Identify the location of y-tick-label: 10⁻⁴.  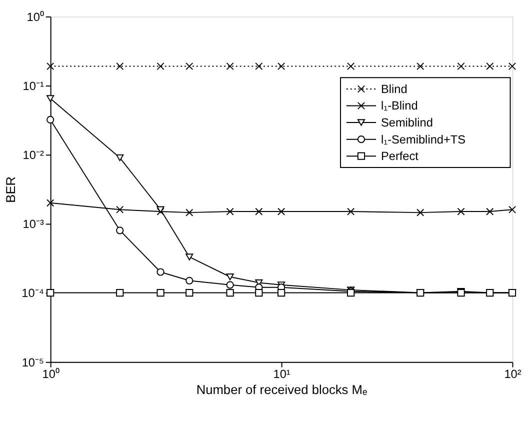
(33, 293).